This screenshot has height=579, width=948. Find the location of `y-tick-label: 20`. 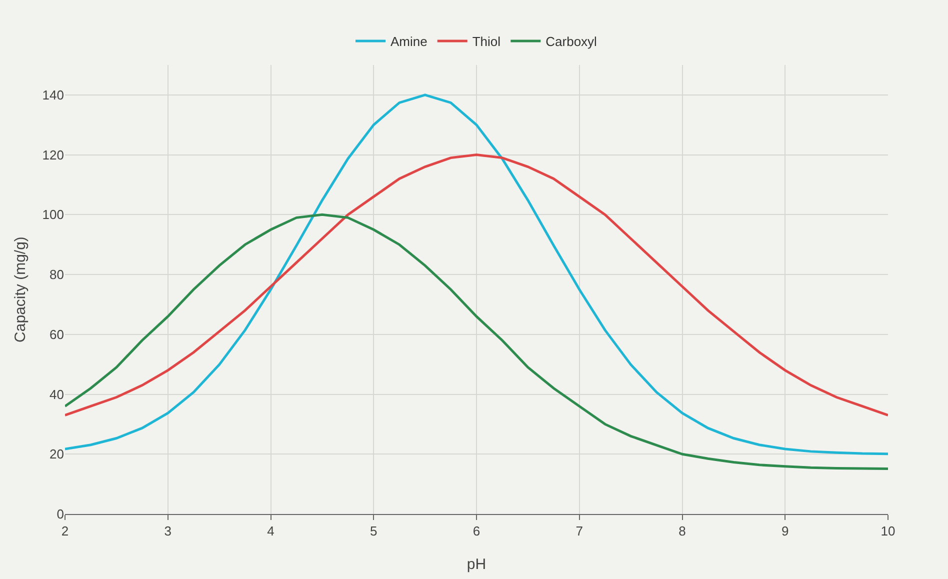

y-tick-label: 20 is located at coordinates (57, 454).